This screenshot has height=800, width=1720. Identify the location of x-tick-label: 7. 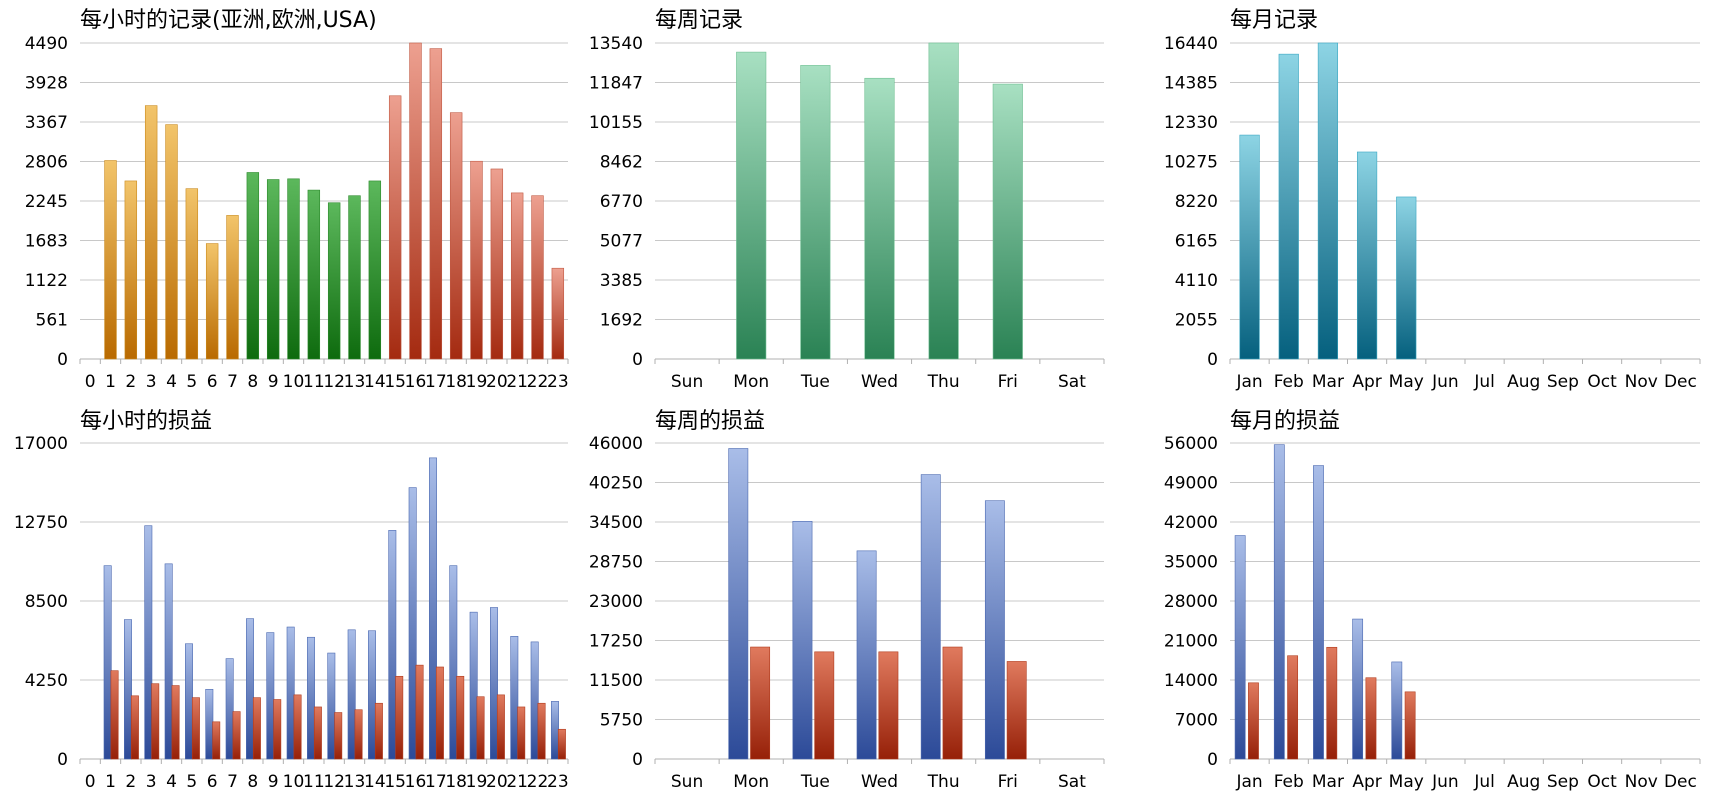
(232, 782).